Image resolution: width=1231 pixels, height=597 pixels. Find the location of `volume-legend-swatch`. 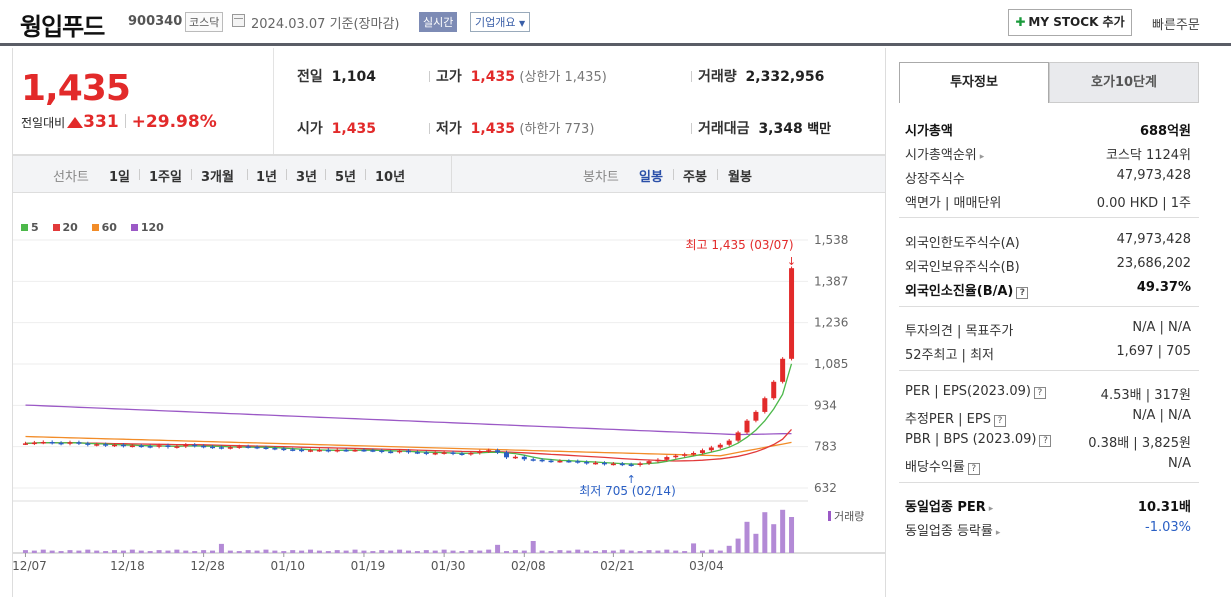

volume-legend-swatch is located at coordinates (829, 516).